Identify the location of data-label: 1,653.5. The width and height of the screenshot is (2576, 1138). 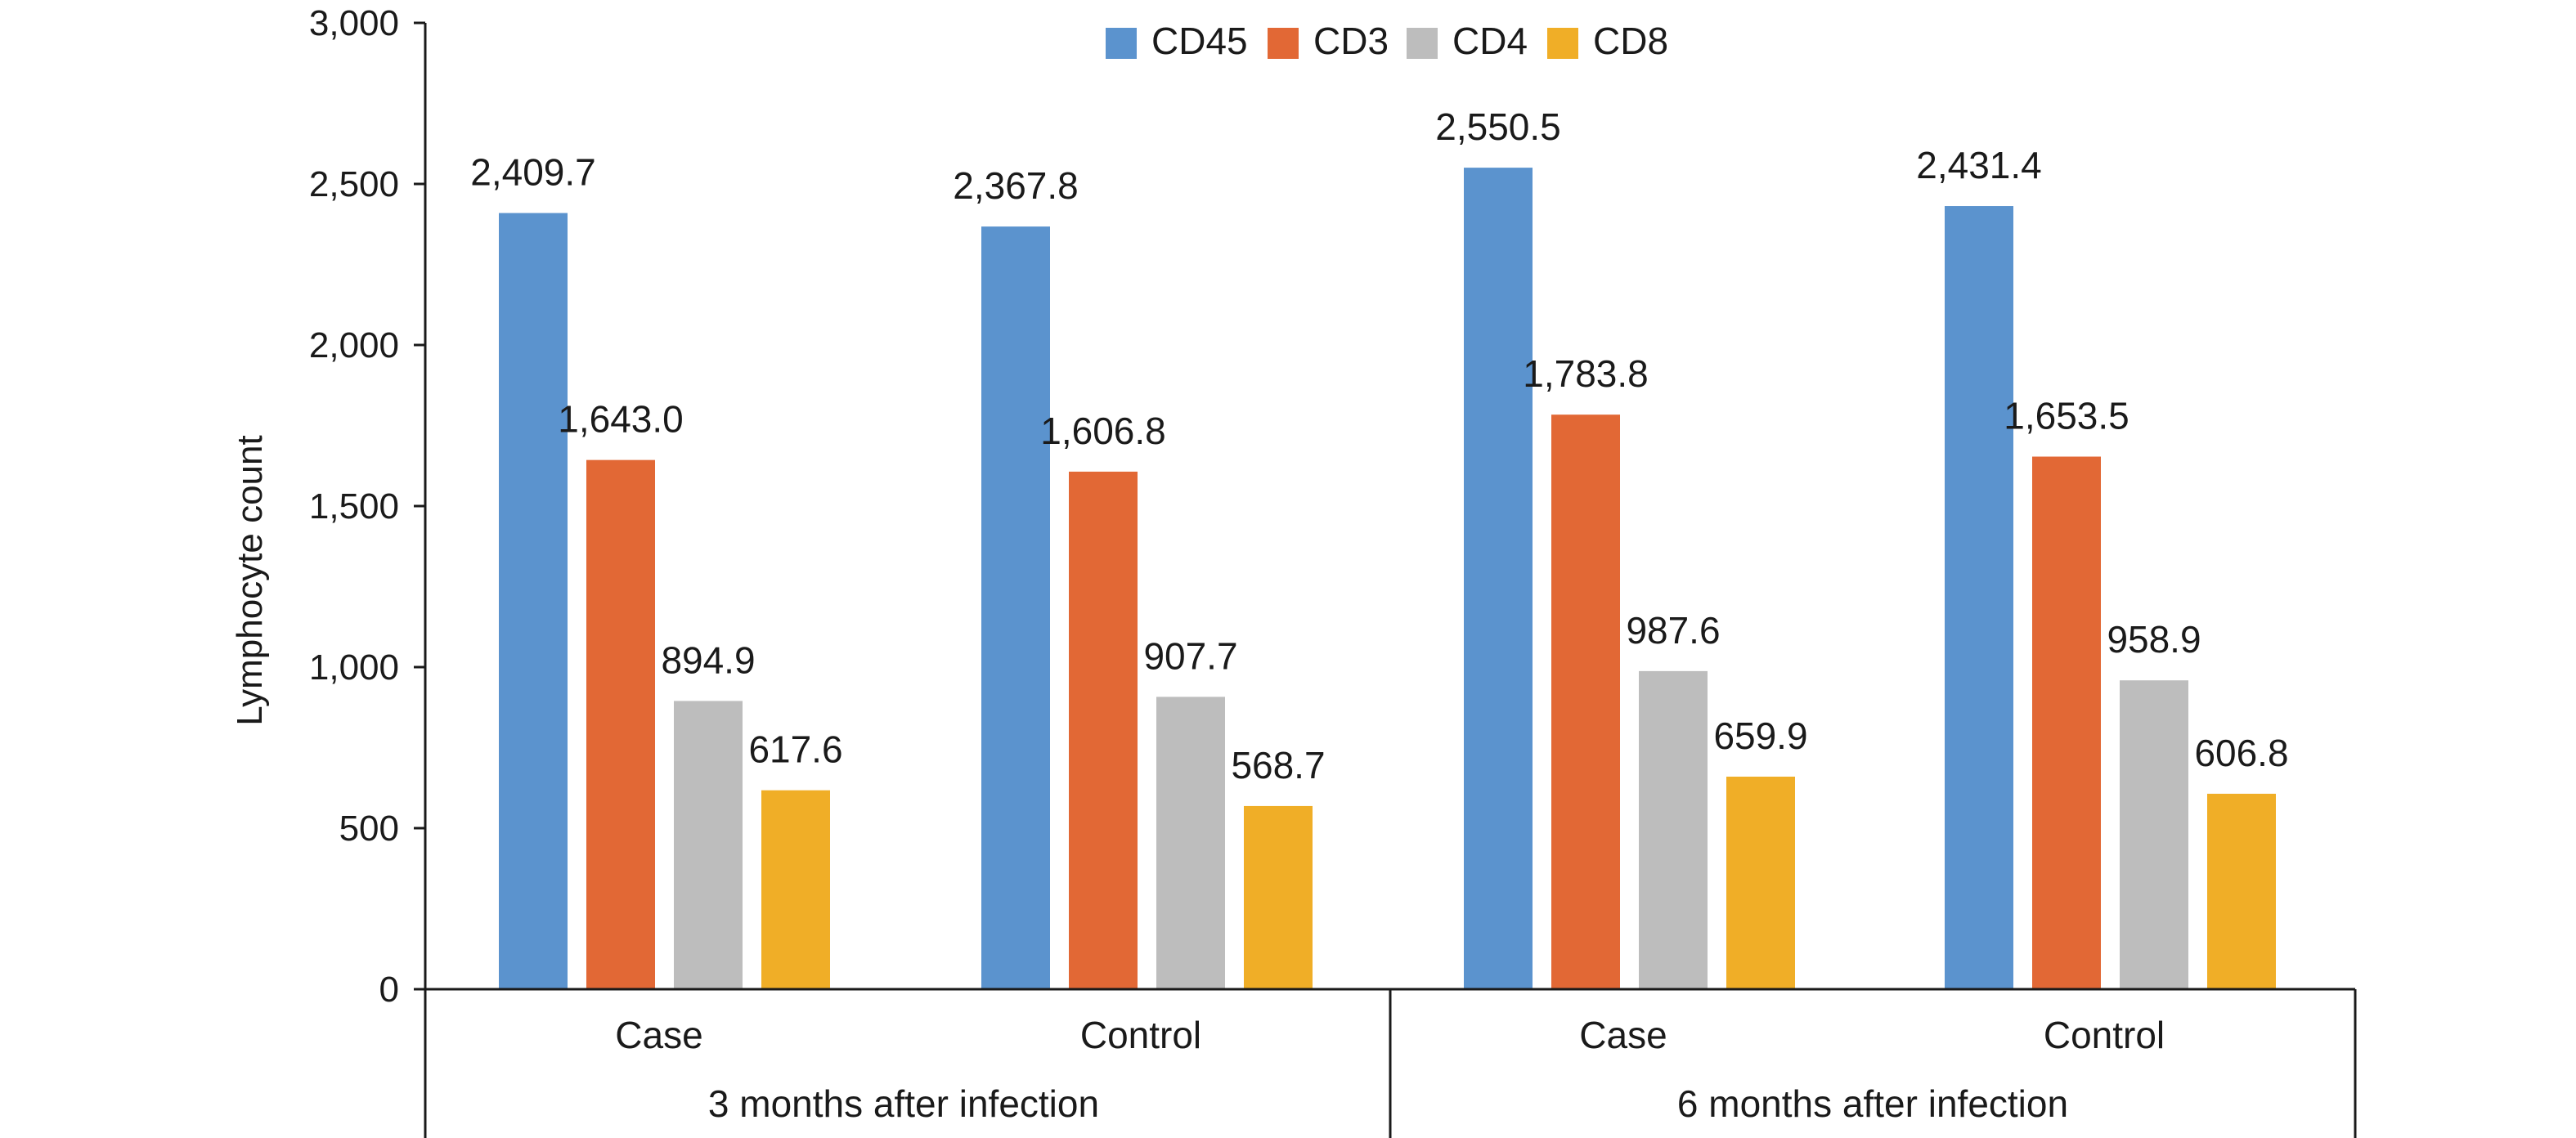
(2066, 416).